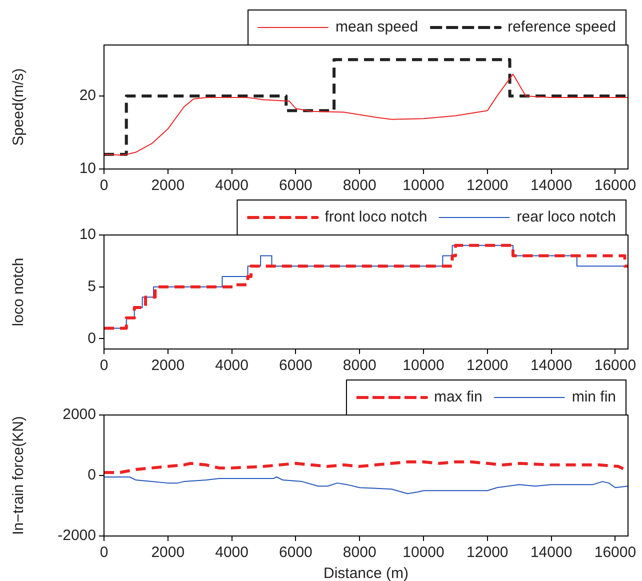  I want to click on y-axis-title: loco notch, so click(19, 292).